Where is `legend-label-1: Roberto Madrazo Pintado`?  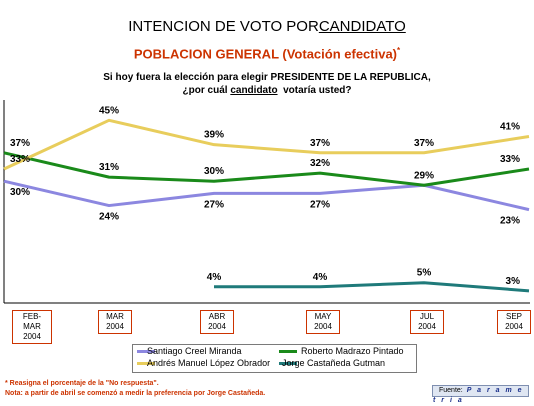 legend-label-1: Roberto Madrazo Pintado is located at coordinates (352, 351).